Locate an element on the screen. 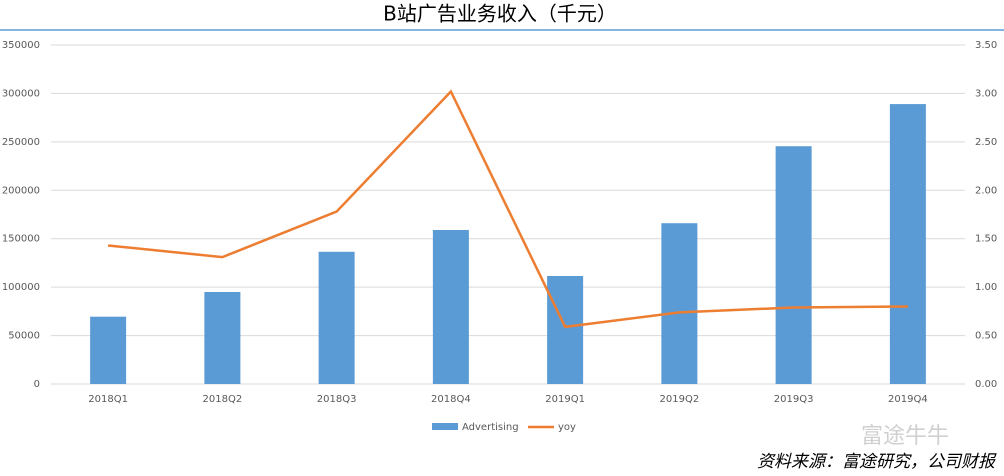 Image resolution: width=1004 pixels, height=476 pixels. chart-title: B站广告业务收入（千元） is located at coordinates (500, 14).